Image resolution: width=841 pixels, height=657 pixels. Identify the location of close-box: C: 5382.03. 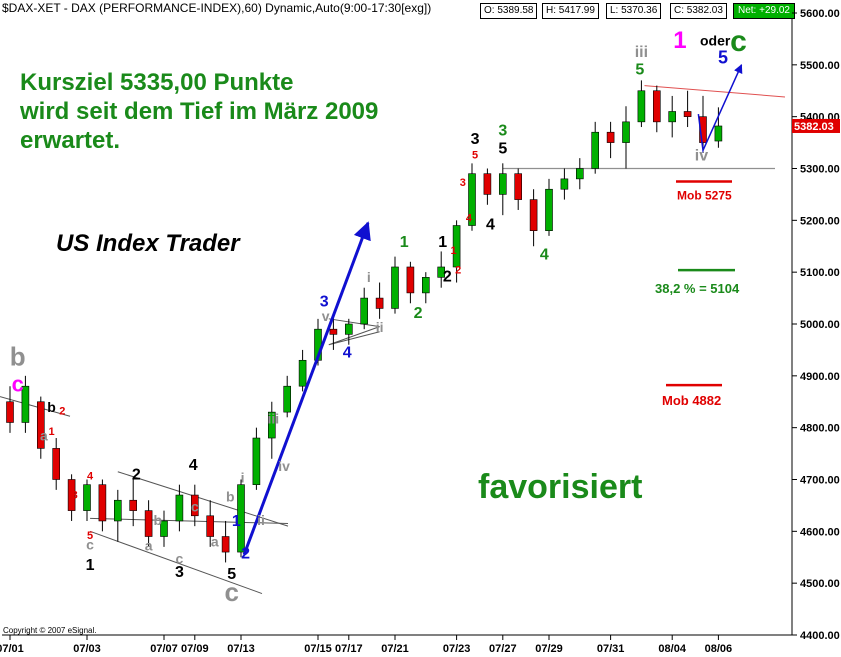
(698, 11).